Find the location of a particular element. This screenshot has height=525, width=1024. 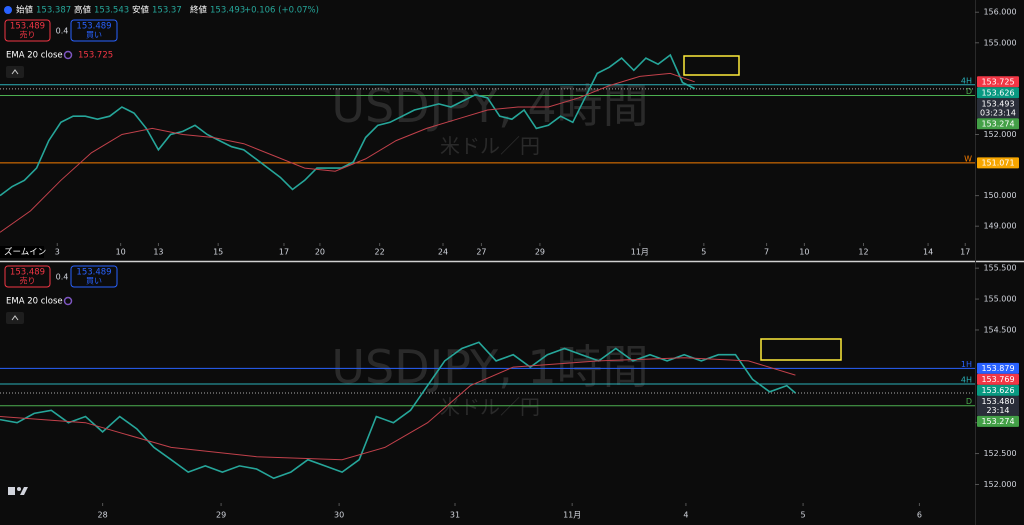

ohlc-label: 高値 is located at coordinates (83, 10).